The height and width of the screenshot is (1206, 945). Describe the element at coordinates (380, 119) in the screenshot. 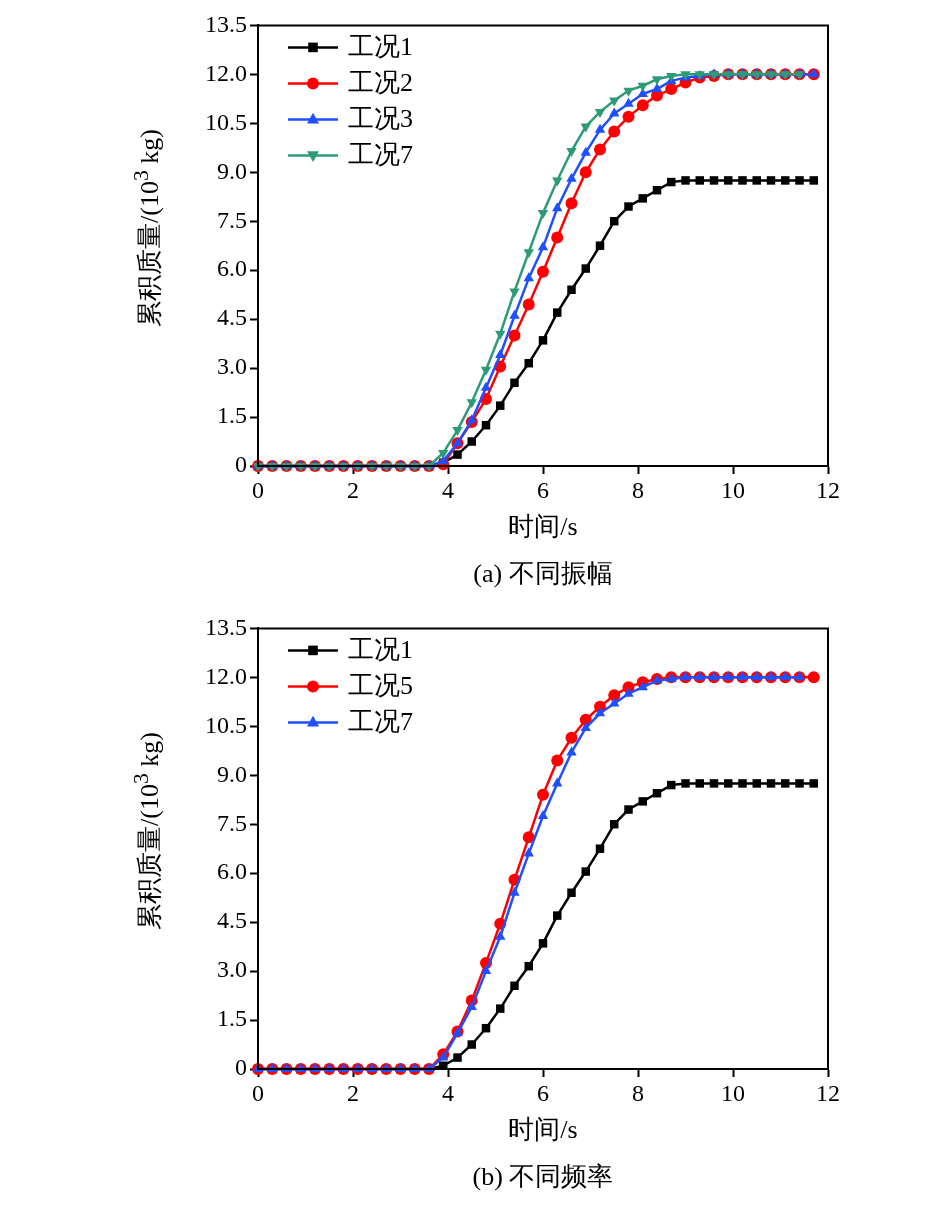

I see `legend-label: 工况3` at that location.